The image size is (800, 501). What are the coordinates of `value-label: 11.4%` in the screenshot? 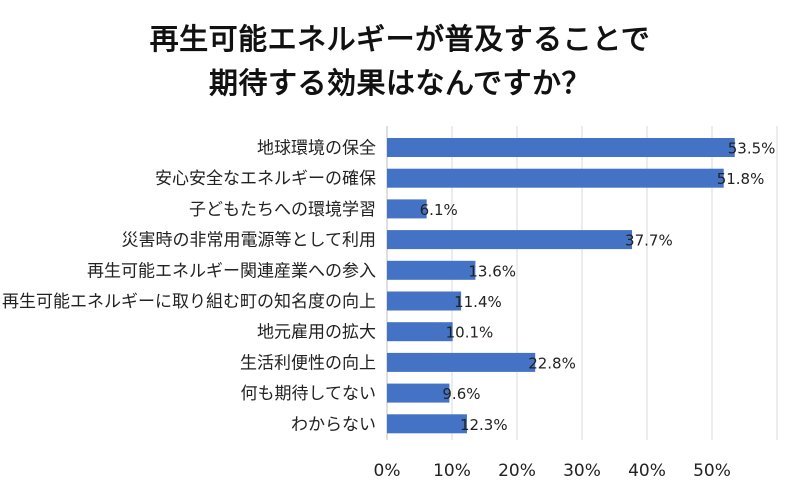 It's located at (478, 302).